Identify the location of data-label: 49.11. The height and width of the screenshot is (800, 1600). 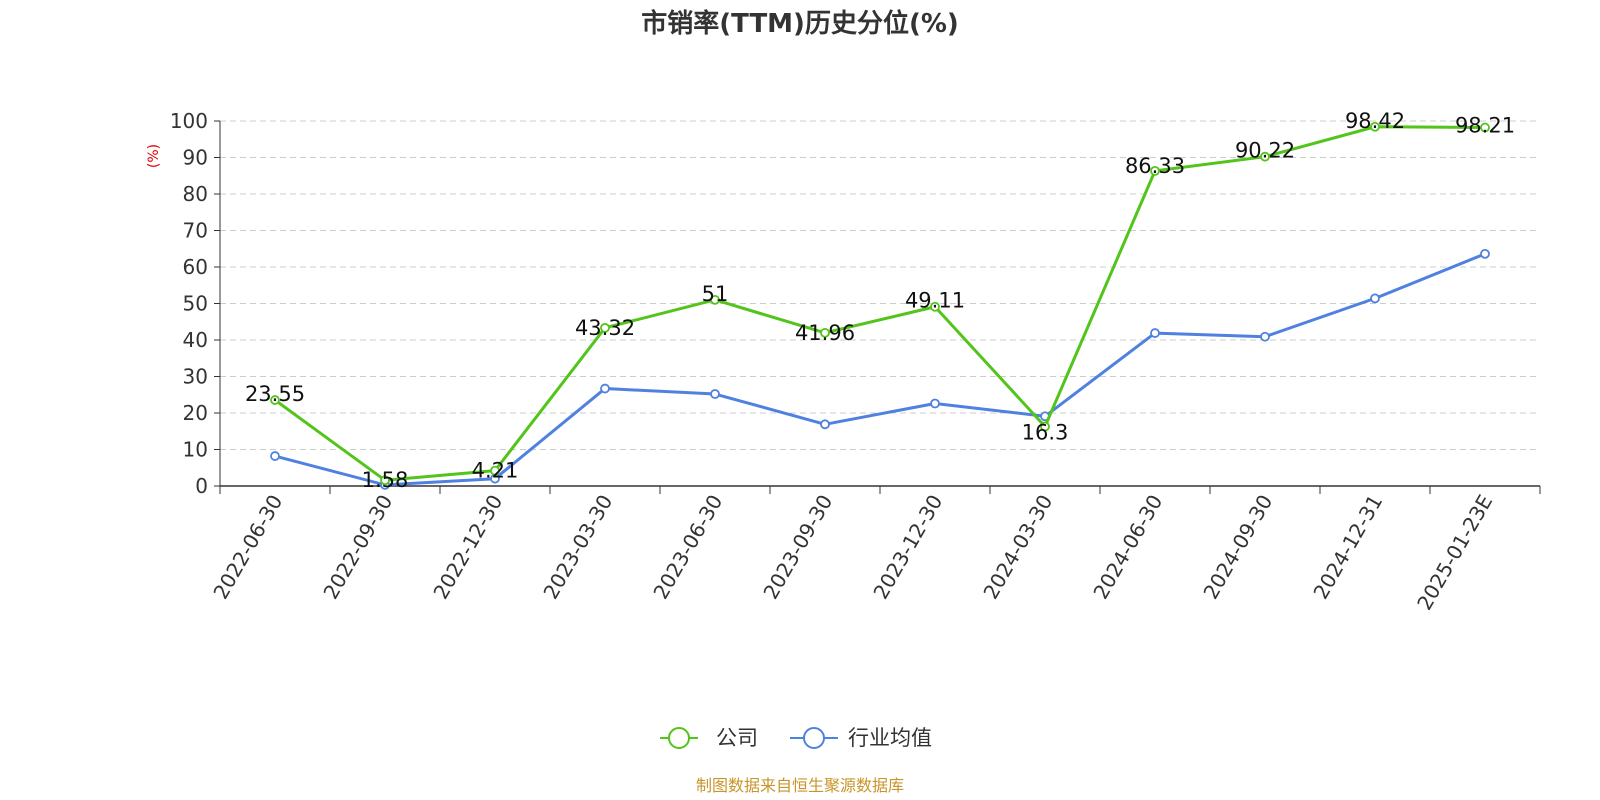
(935, 301).